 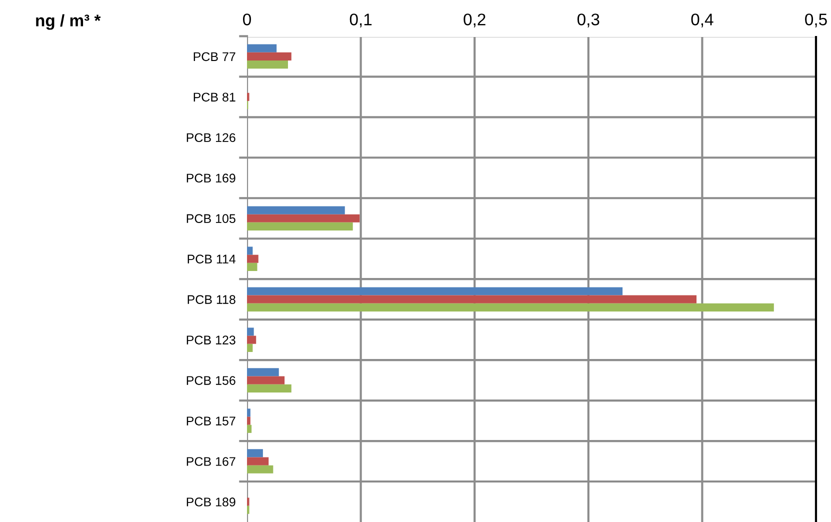 I want to click on y-tick-label: PCB 167, so click(x=211, y=461).